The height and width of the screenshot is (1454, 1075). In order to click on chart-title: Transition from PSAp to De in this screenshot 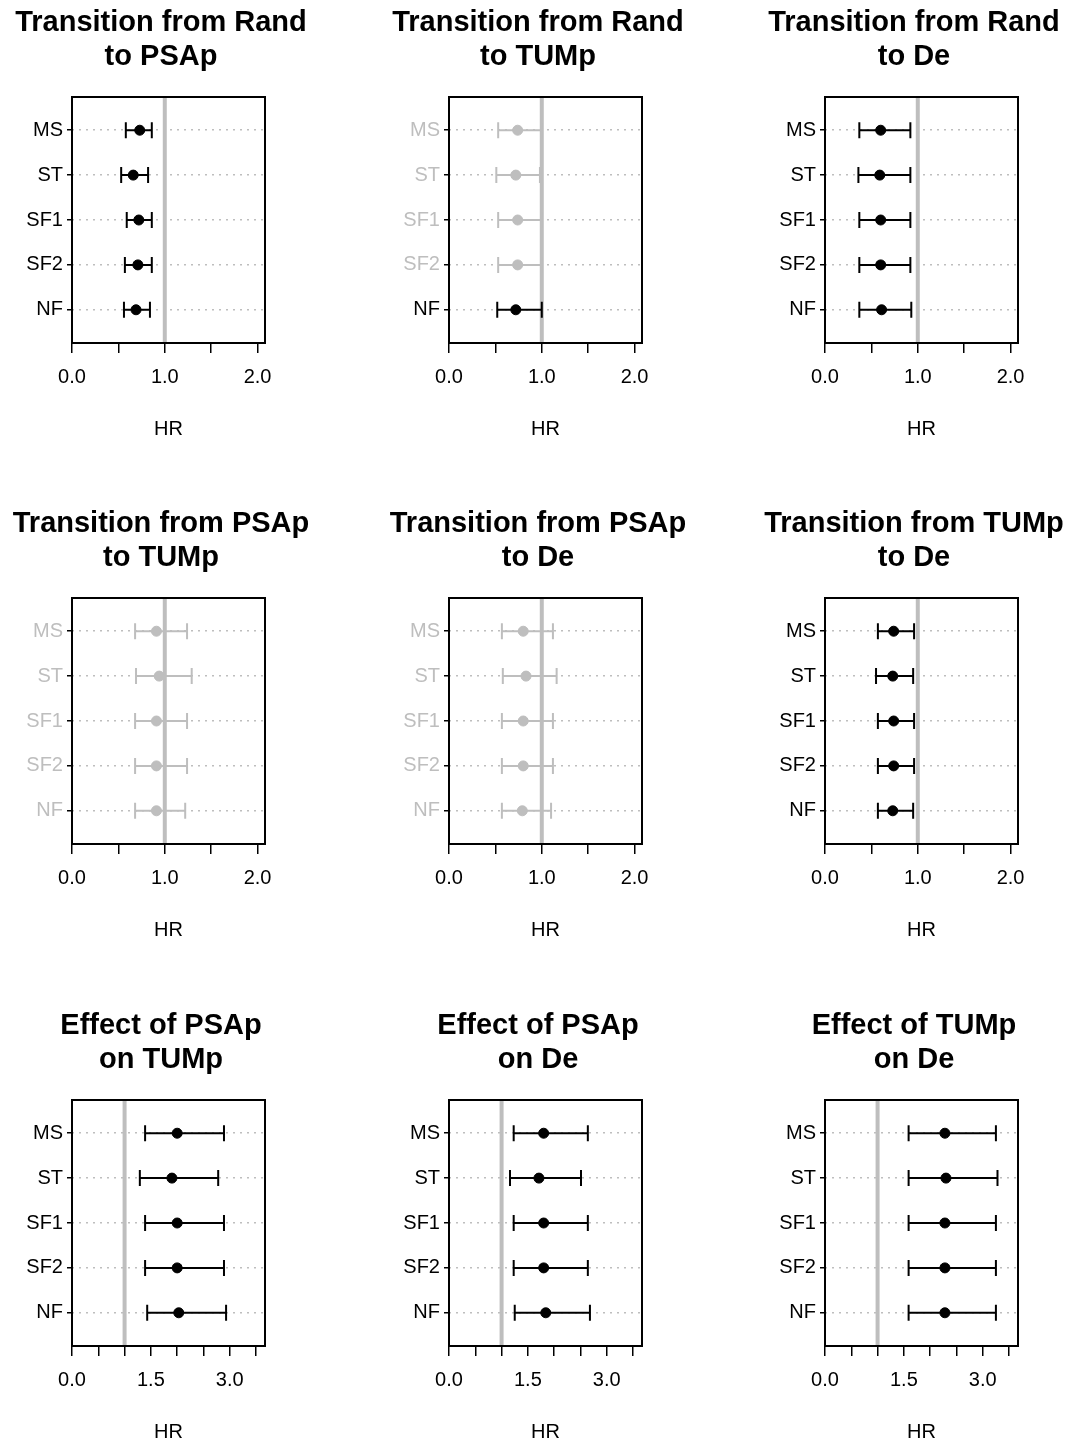, I will do `click(538, 539)`.